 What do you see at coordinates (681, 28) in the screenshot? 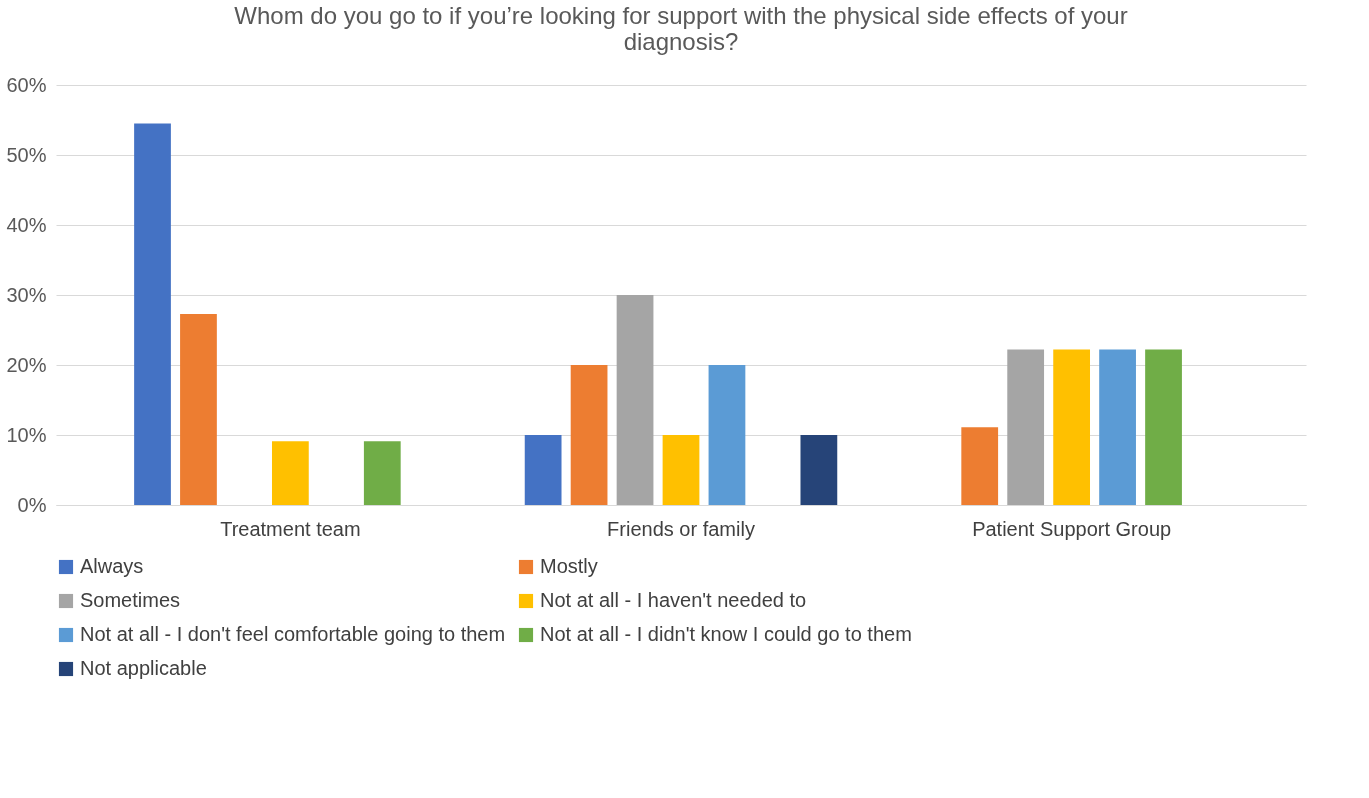
I see `chart-title: Whom do you go to if you’re looking for support with the physical side effects of your diagnosis?` at bounding box center [681, 28].